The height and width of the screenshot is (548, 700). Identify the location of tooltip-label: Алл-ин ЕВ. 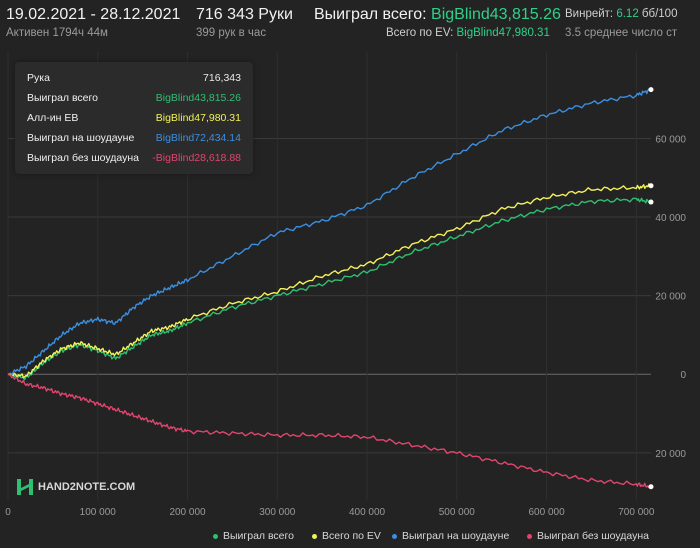
(53, 118).